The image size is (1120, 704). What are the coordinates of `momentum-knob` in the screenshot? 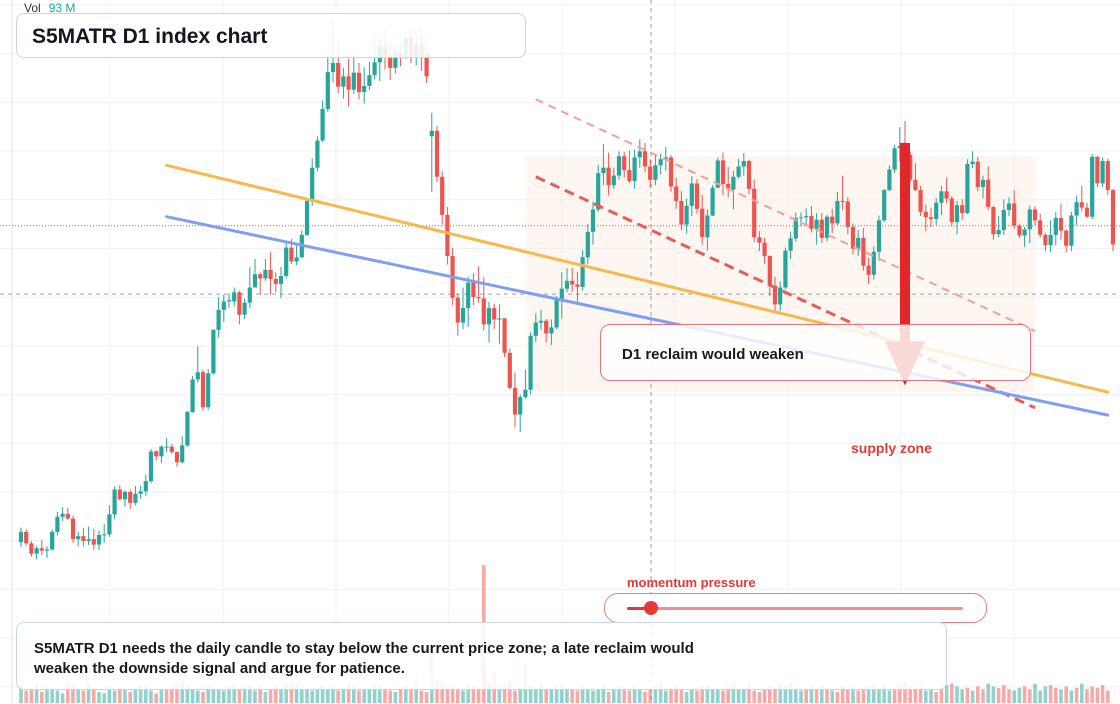 It's located at (651, 608).